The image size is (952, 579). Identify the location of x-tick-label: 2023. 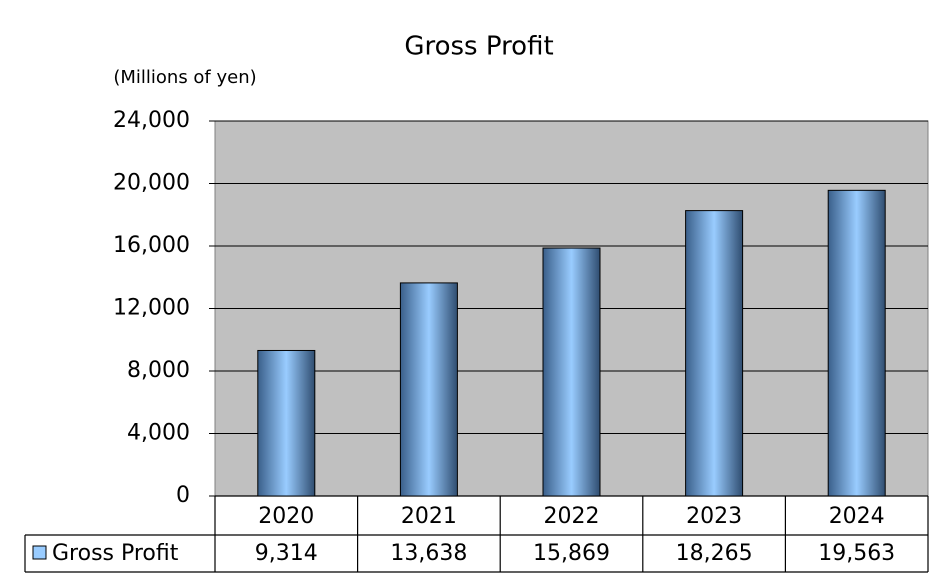
(714, 516).